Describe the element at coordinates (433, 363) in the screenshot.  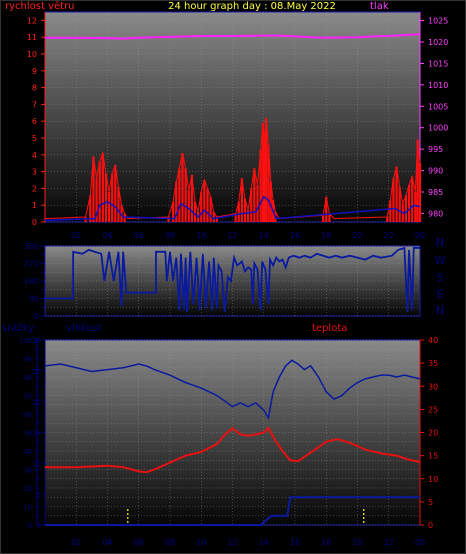
I see `temp-axis-tick-label: 35` at that location.